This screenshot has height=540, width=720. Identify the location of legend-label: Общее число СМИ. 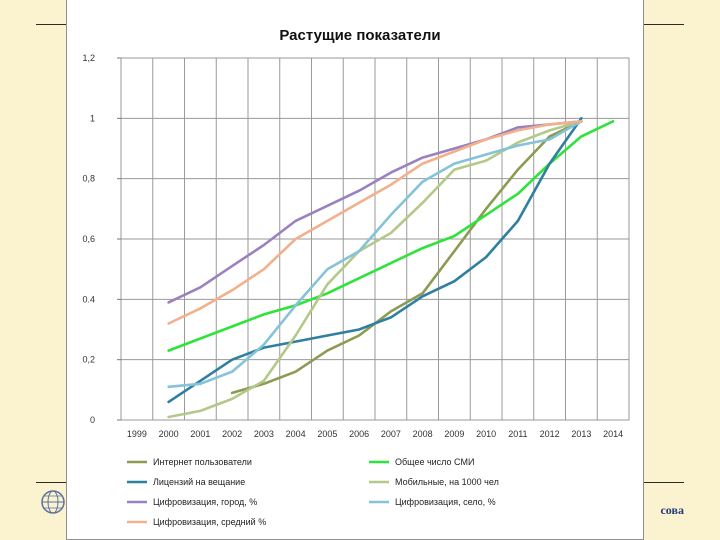
(434, 462).